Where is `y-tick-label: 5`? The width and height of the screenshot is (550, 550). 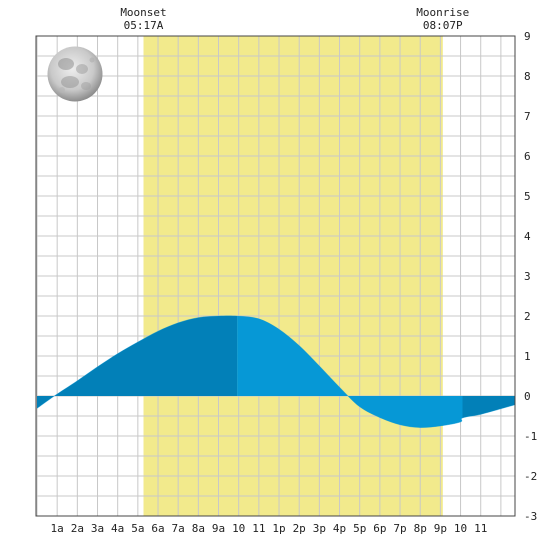
y-tick-label: 5 is located at coordinates (527, 196).